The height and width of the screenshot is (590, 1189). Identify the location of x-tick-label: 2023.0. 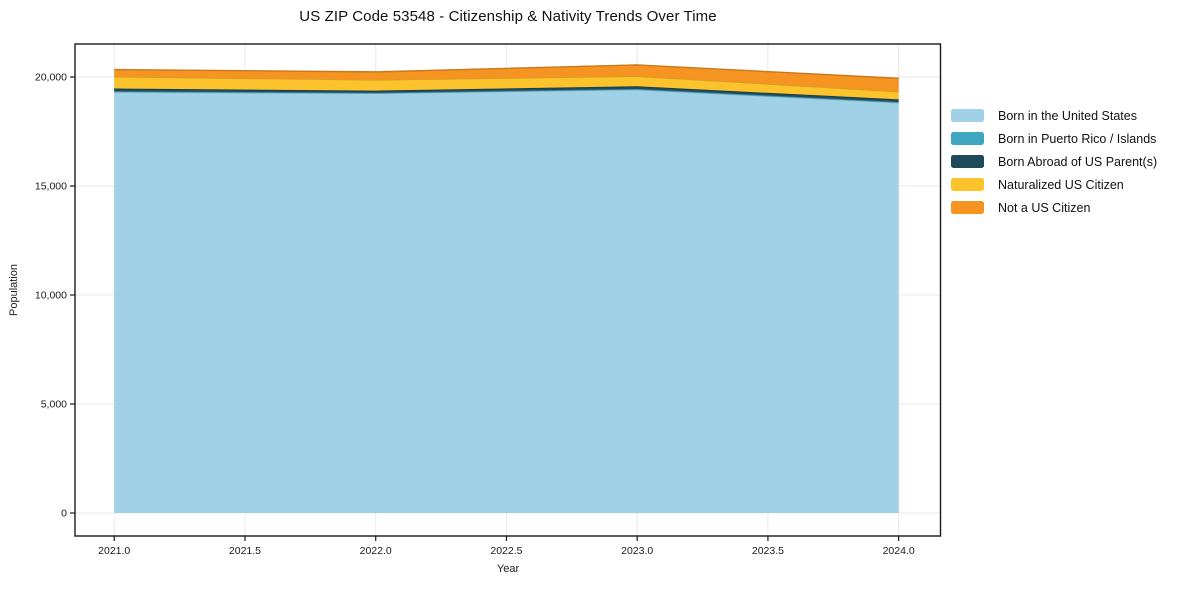
(637, 551).